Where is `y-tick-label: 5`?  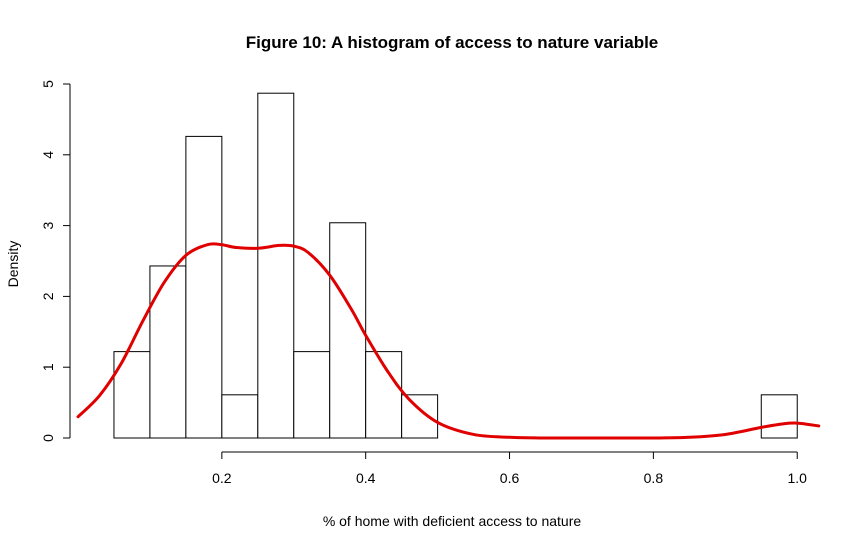
y-tick-label: 5 is located at coordinates (48, 84).